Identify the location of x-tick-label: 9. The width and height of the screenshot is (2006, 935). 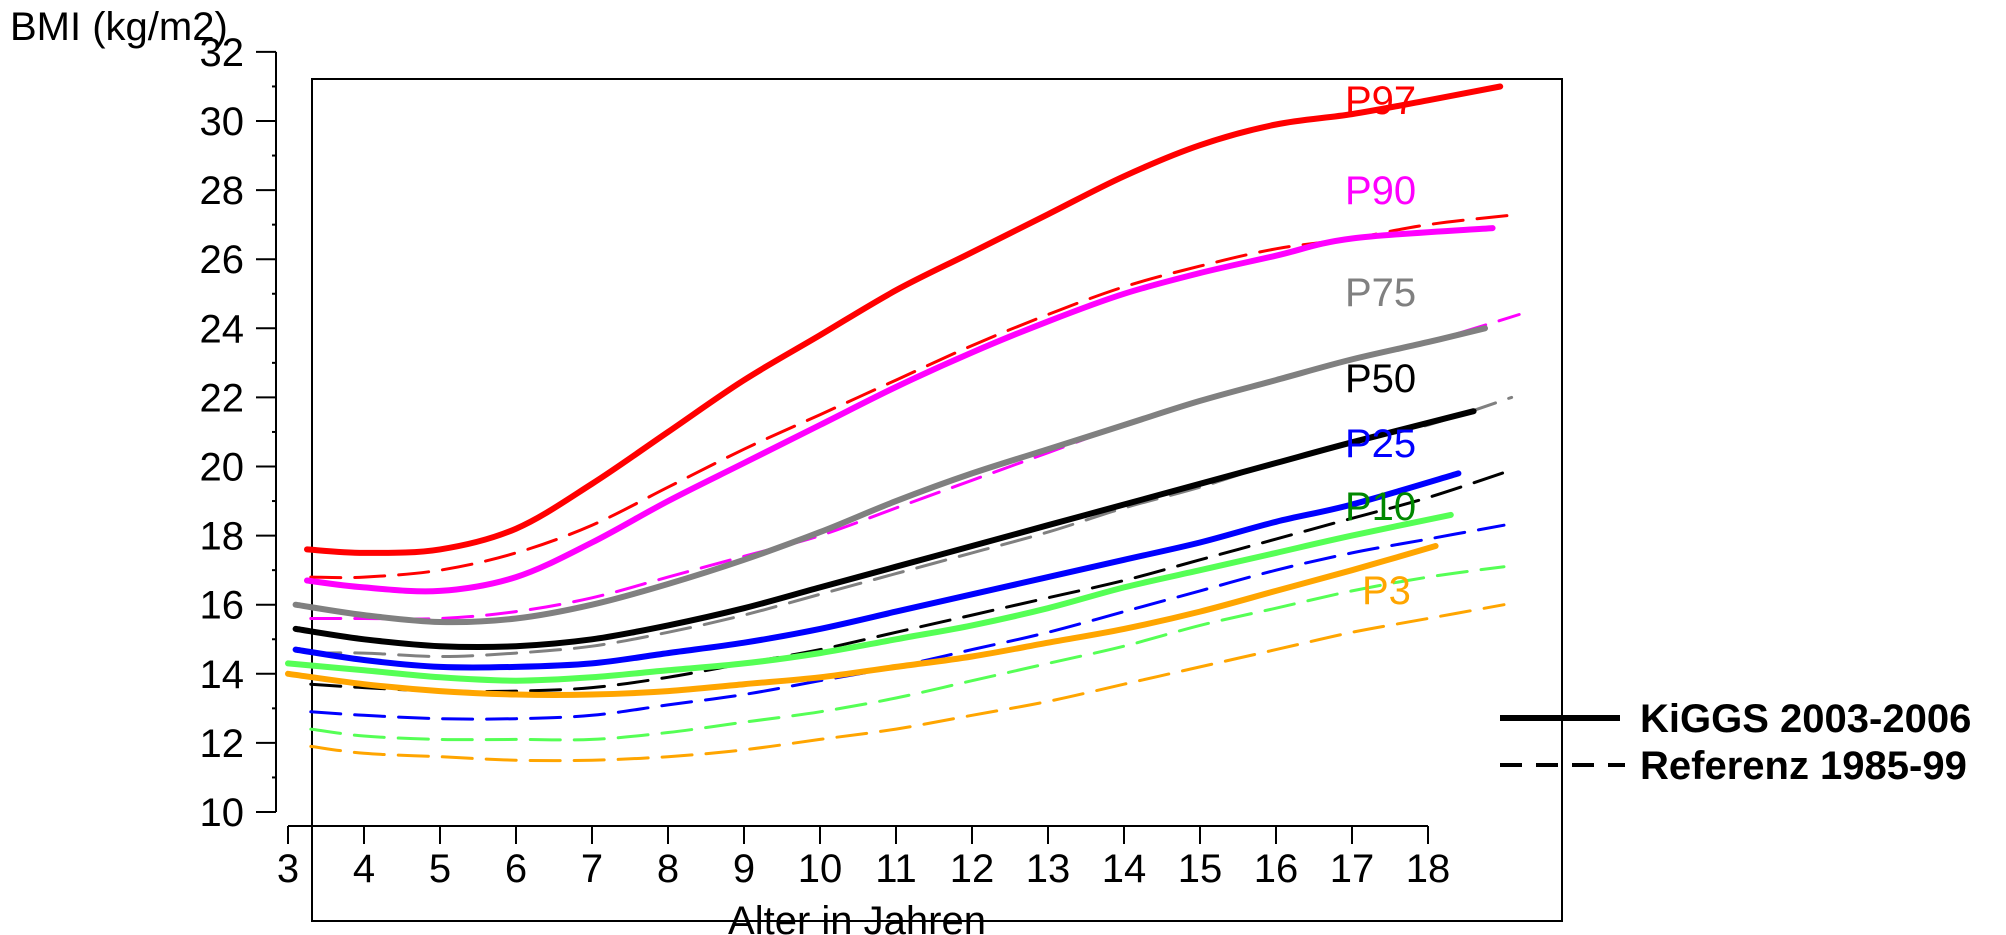
(744, 869).